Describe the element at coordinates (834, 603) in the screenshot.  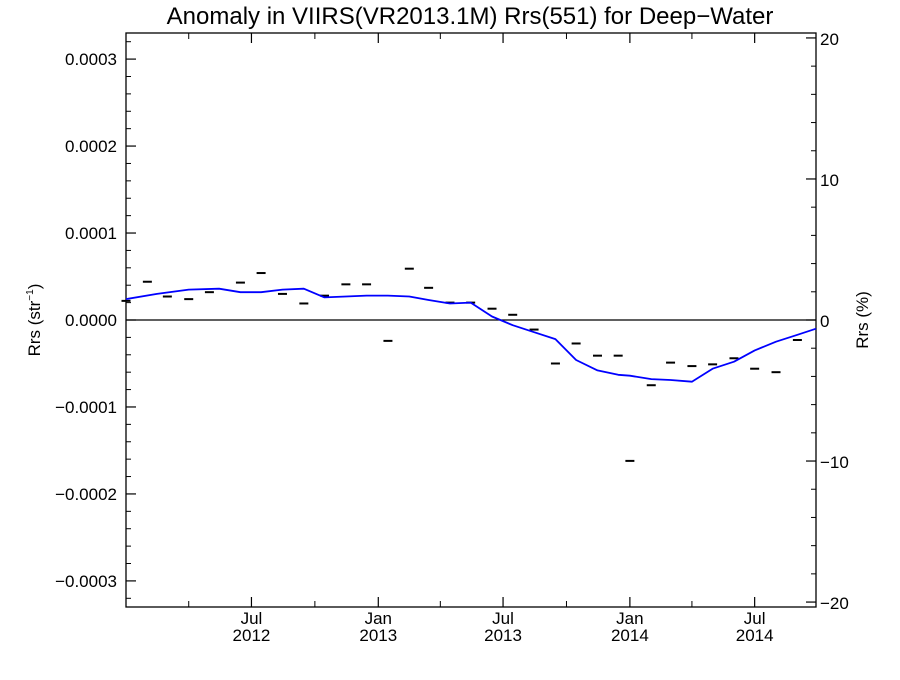
I see `right-tick-label: −20` at that location.